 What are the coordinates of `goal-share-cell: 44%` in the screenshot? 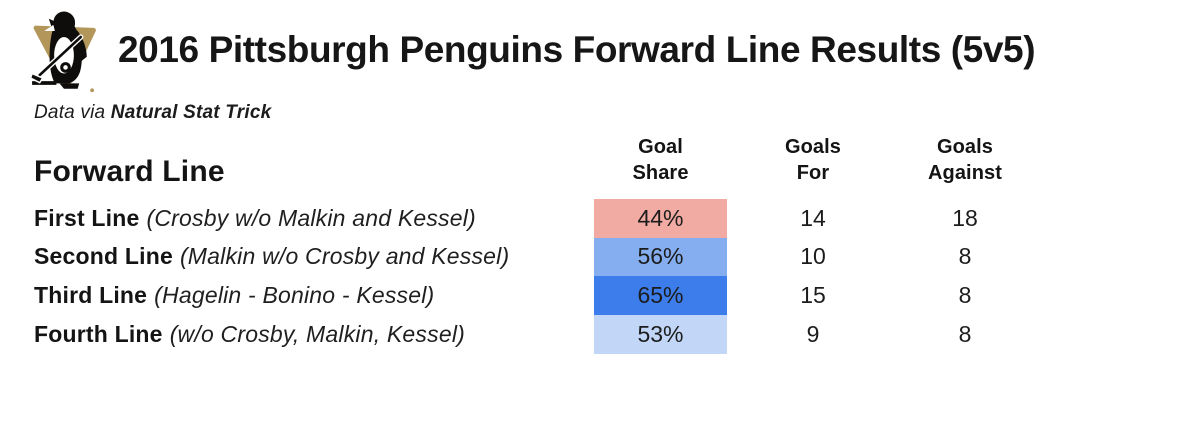 It's located at (660, 218).